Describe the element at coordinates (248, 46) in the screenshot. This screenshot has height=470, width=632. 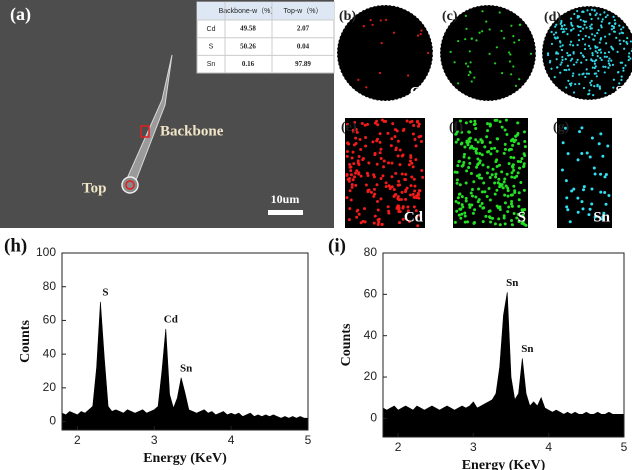
I see `table-cell: 50.26` at that location.